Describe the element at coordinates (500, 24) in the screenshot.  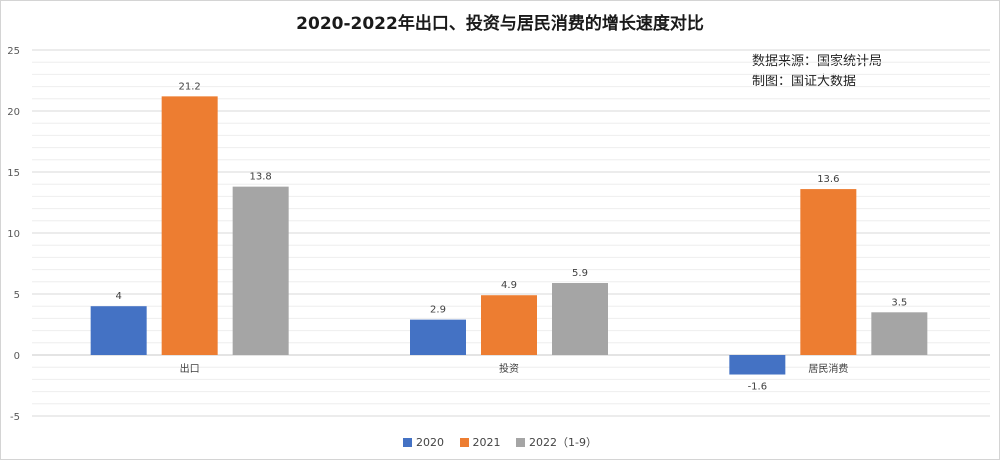
I see `chart-title: 2020-2022年出口、投资与居民消费的增长速度对比` at that location.